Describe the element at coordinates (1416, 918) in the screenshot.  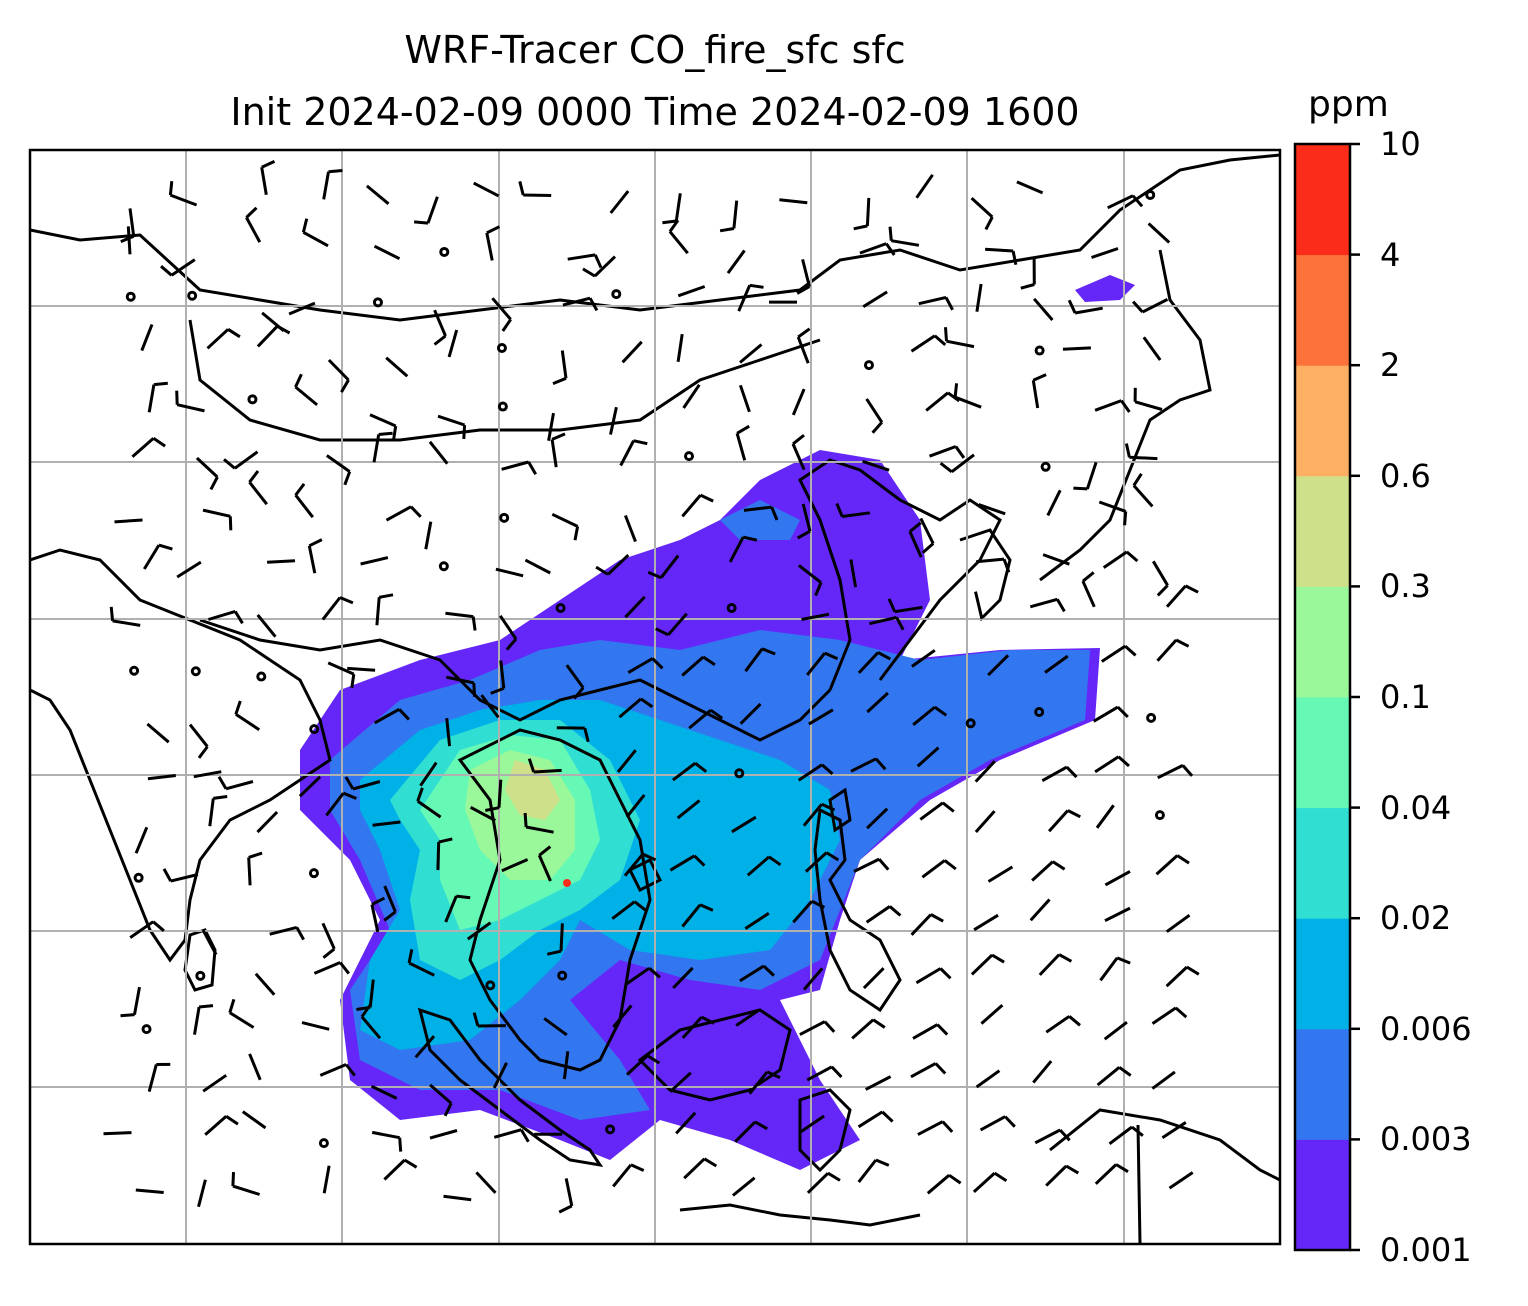
I see `colorbar-tick-label: 0.02` at that location.